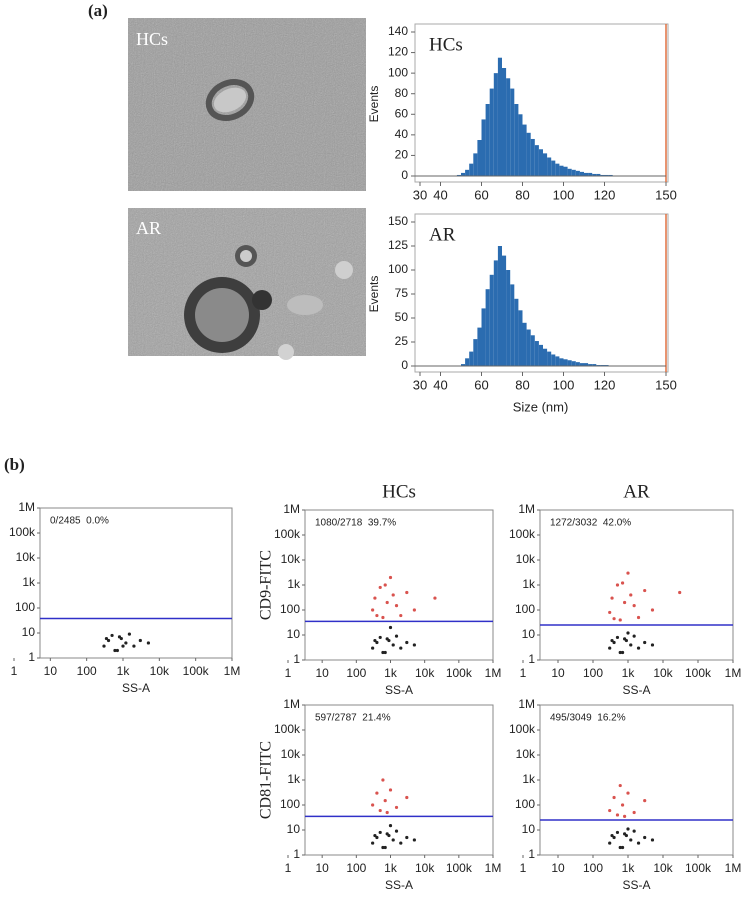 The image size is (745, 905). What do you see at coordinates (152, 39) in the screenshot?
I see `tem-label: HCs` at bounding box center [152, 39].